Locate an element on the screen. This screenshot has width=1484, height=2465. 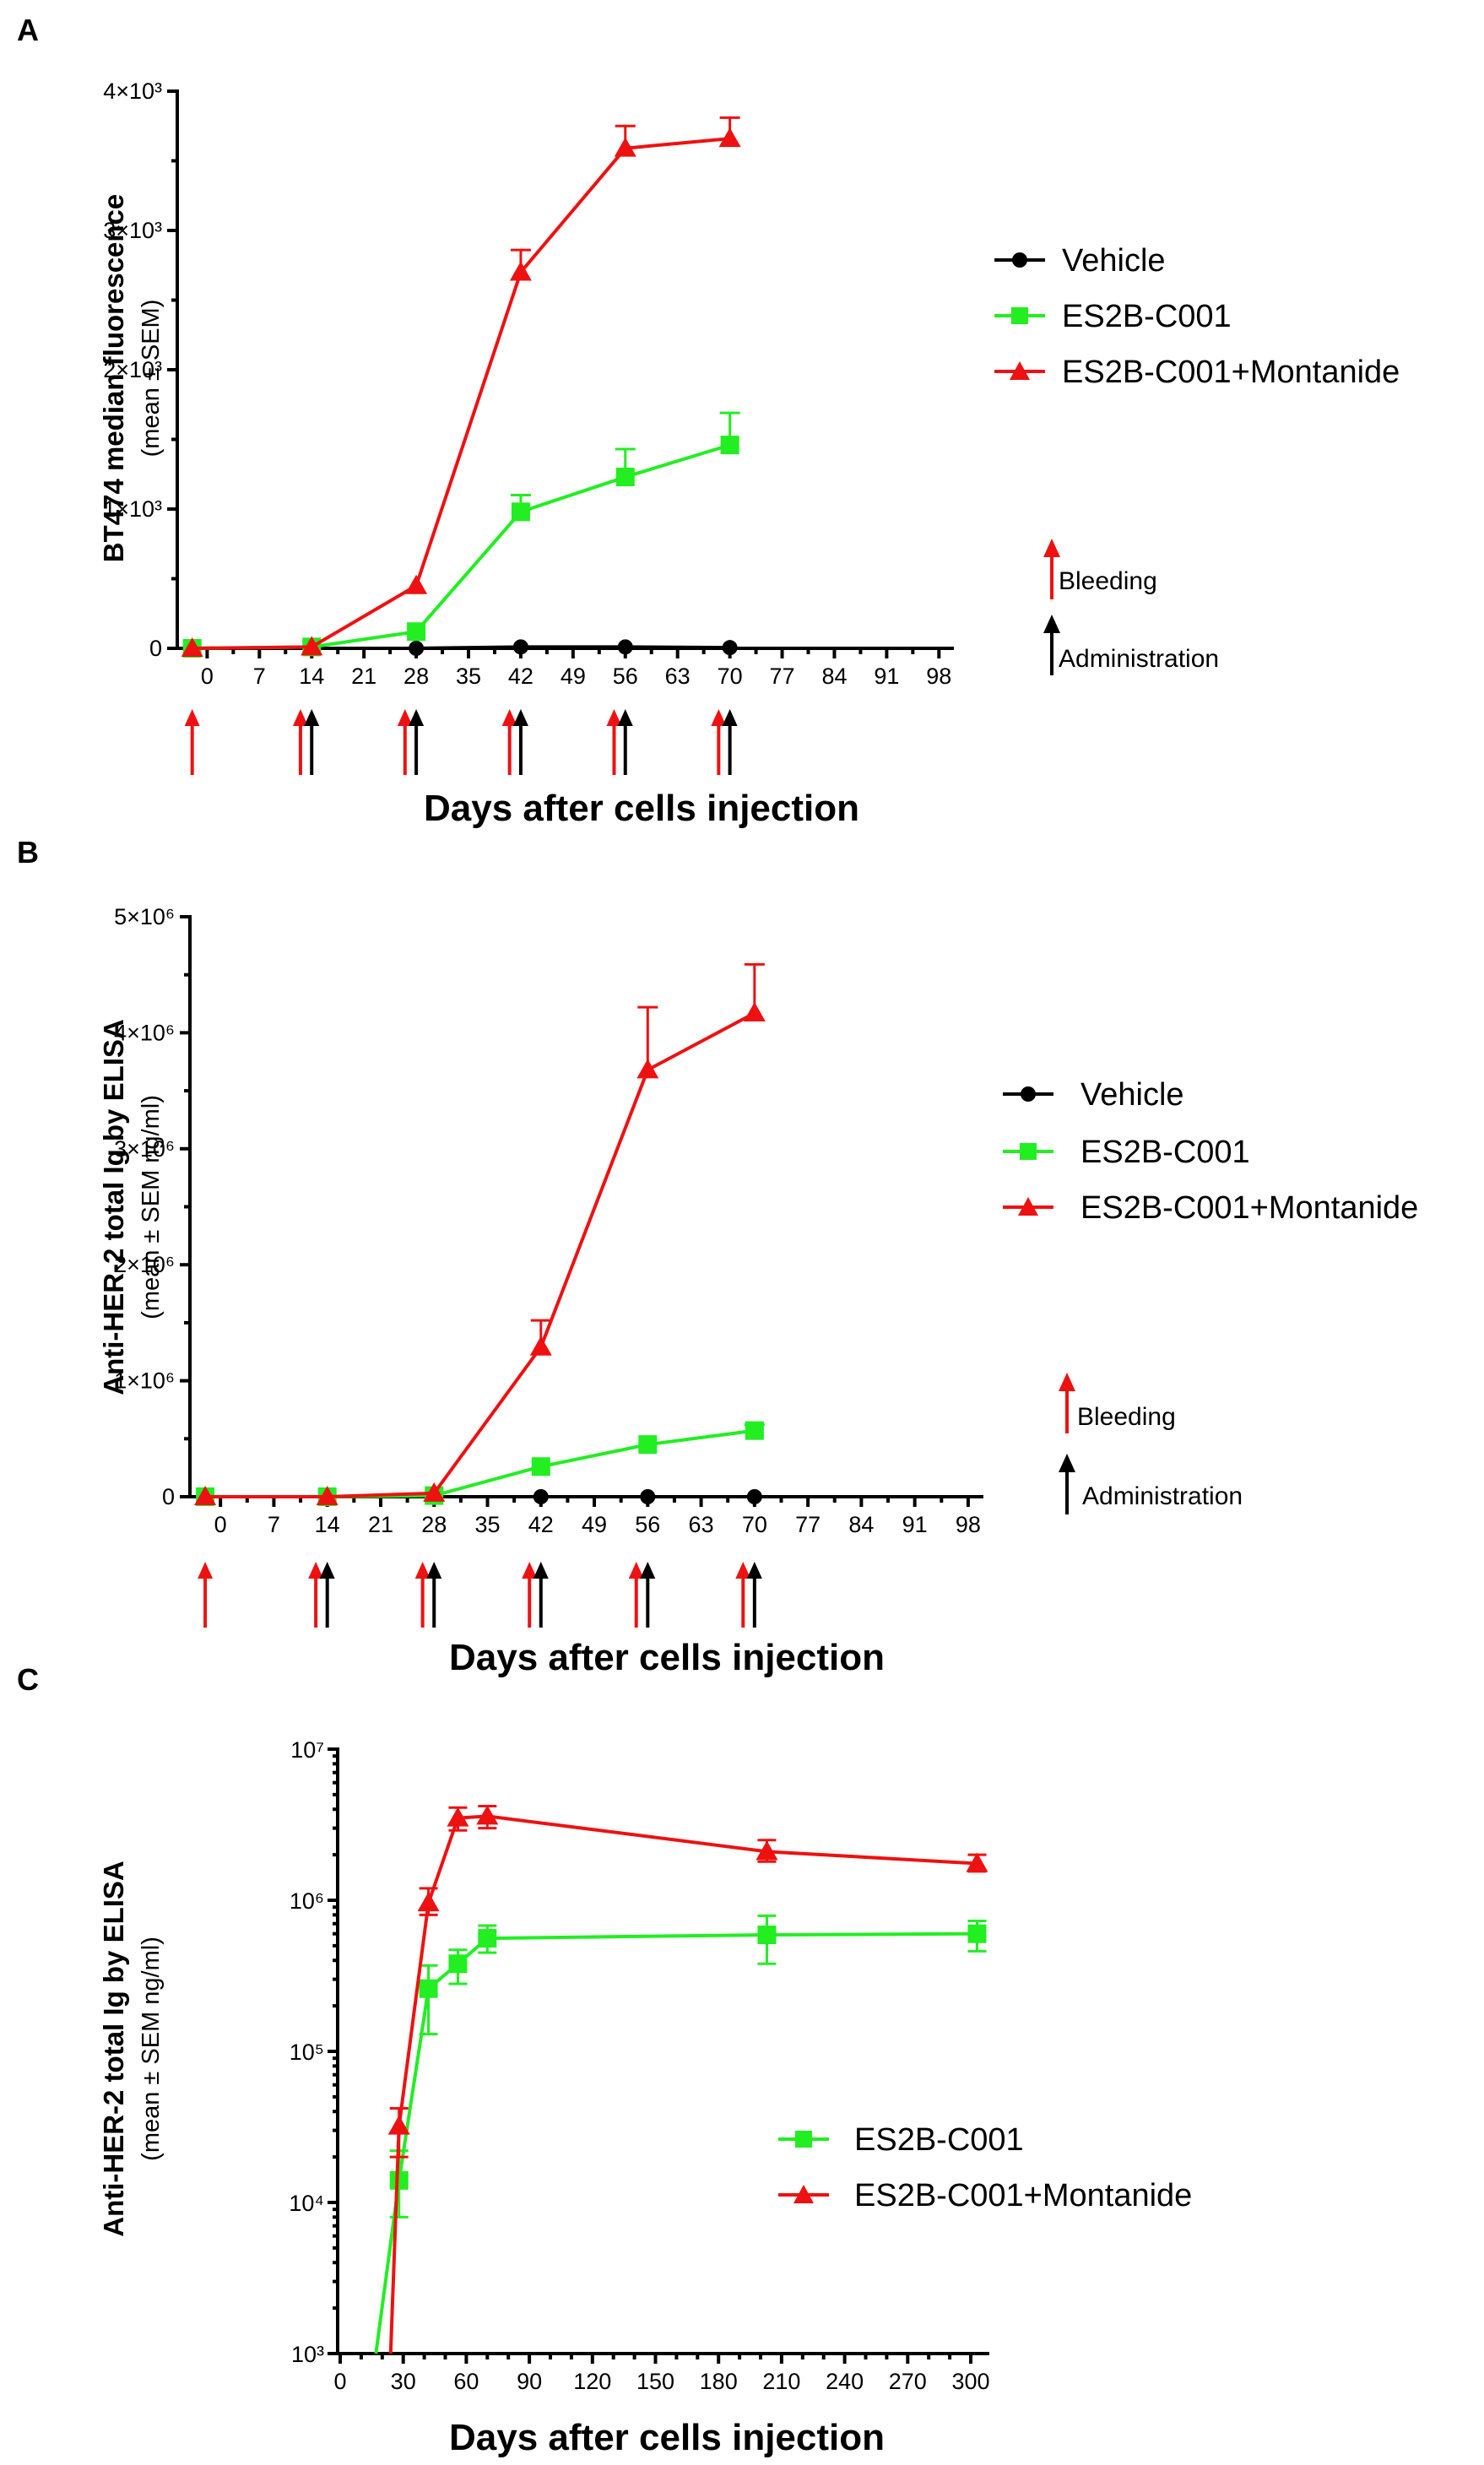
panel-c-y-tick-label: 10⁵ is located at coordinates (307, 2052).